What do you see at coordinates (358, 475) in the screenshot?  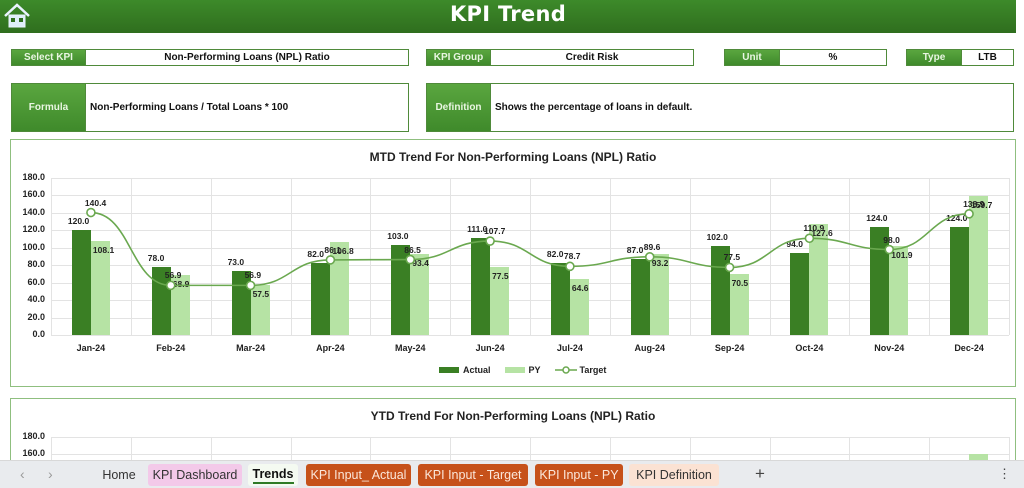 I see `tab-kpi-input-actual: KPI Input_ Actual` at bounding box center [358, 475].